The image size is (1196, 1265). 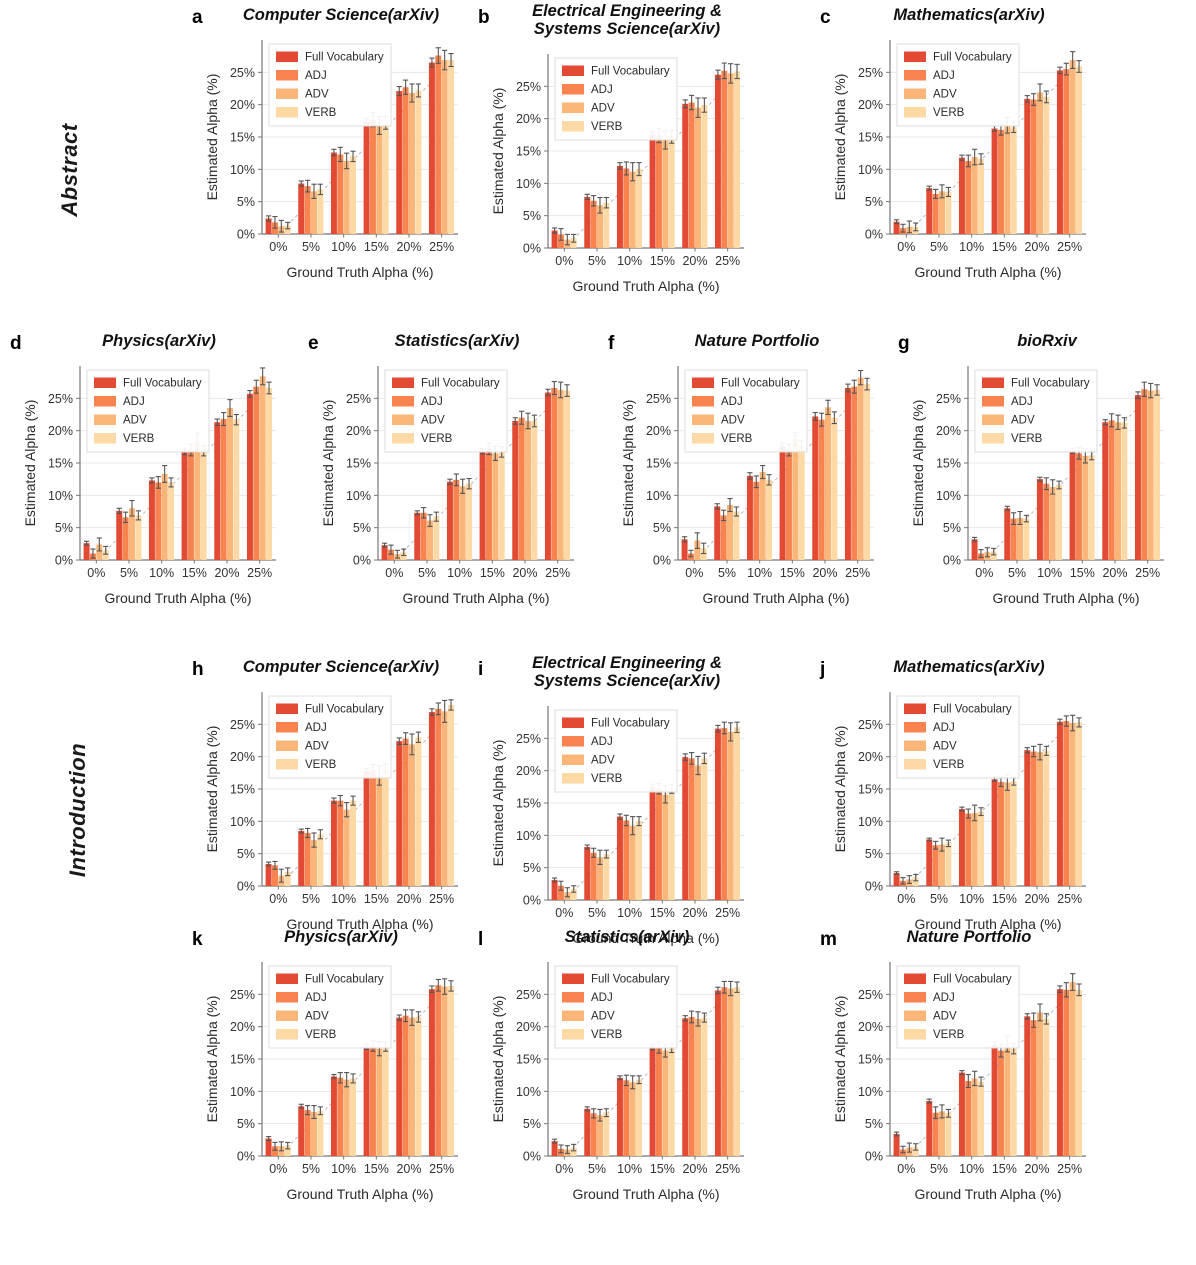 What do you see at coordinates (1004, 1169) in the screenshot?
I see `x-tick-label: 15%` at bounding box center [1004, 1169].